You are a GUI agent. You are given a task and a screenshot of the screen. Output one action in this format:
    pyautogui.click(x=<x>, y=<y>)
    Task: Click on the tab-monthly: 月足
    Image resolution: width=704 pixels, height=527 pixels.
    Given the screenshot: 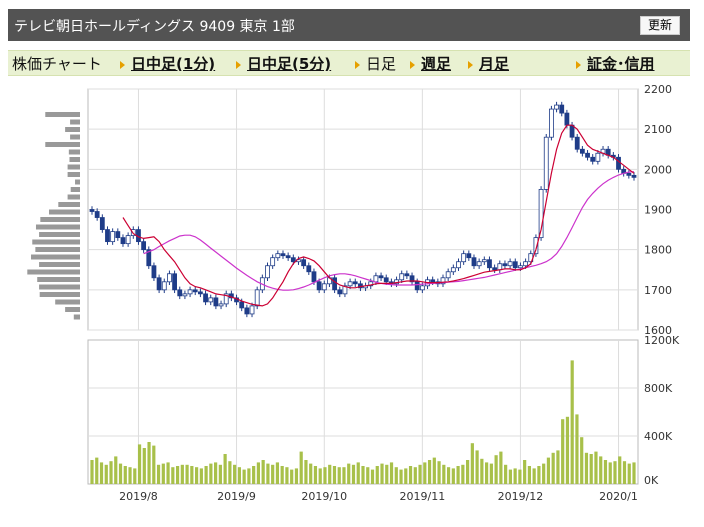 What is the action you would take?
    pyautogui.click(x=488, y=63)
    